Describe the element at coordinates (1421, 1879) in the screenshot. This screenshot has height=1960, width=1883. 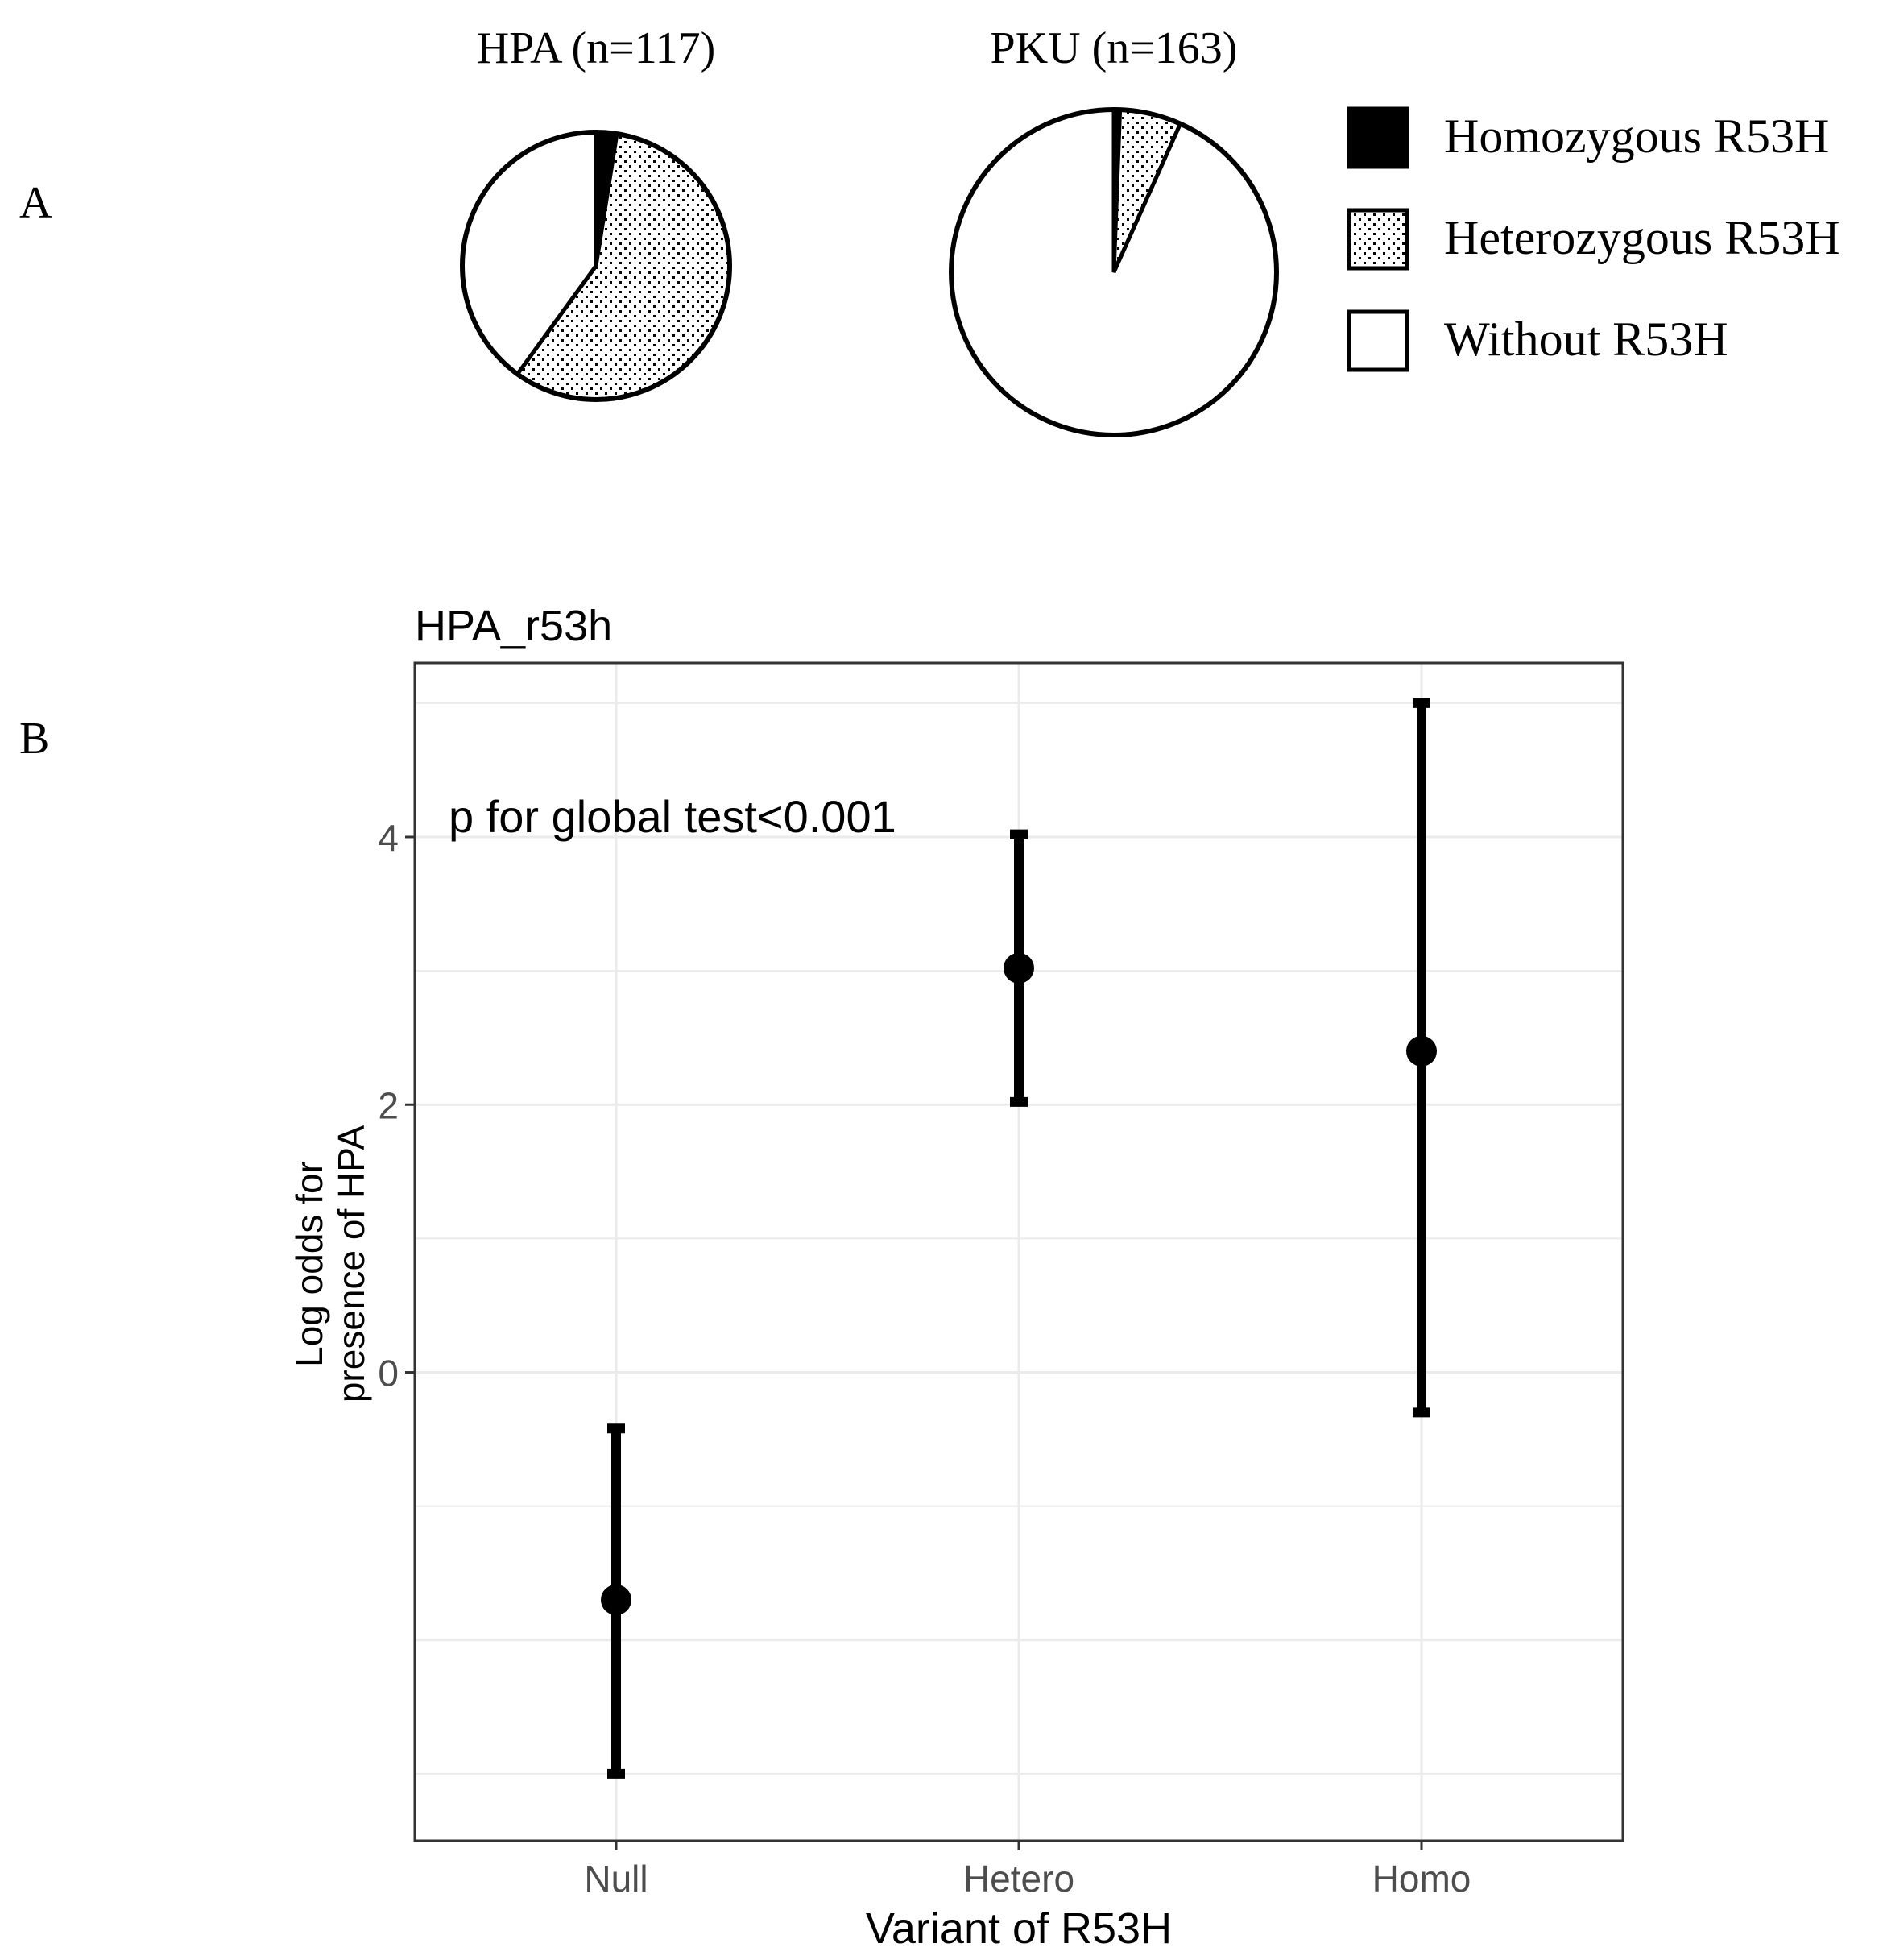
I see `x-tick-label-homo: Homo` at that location.